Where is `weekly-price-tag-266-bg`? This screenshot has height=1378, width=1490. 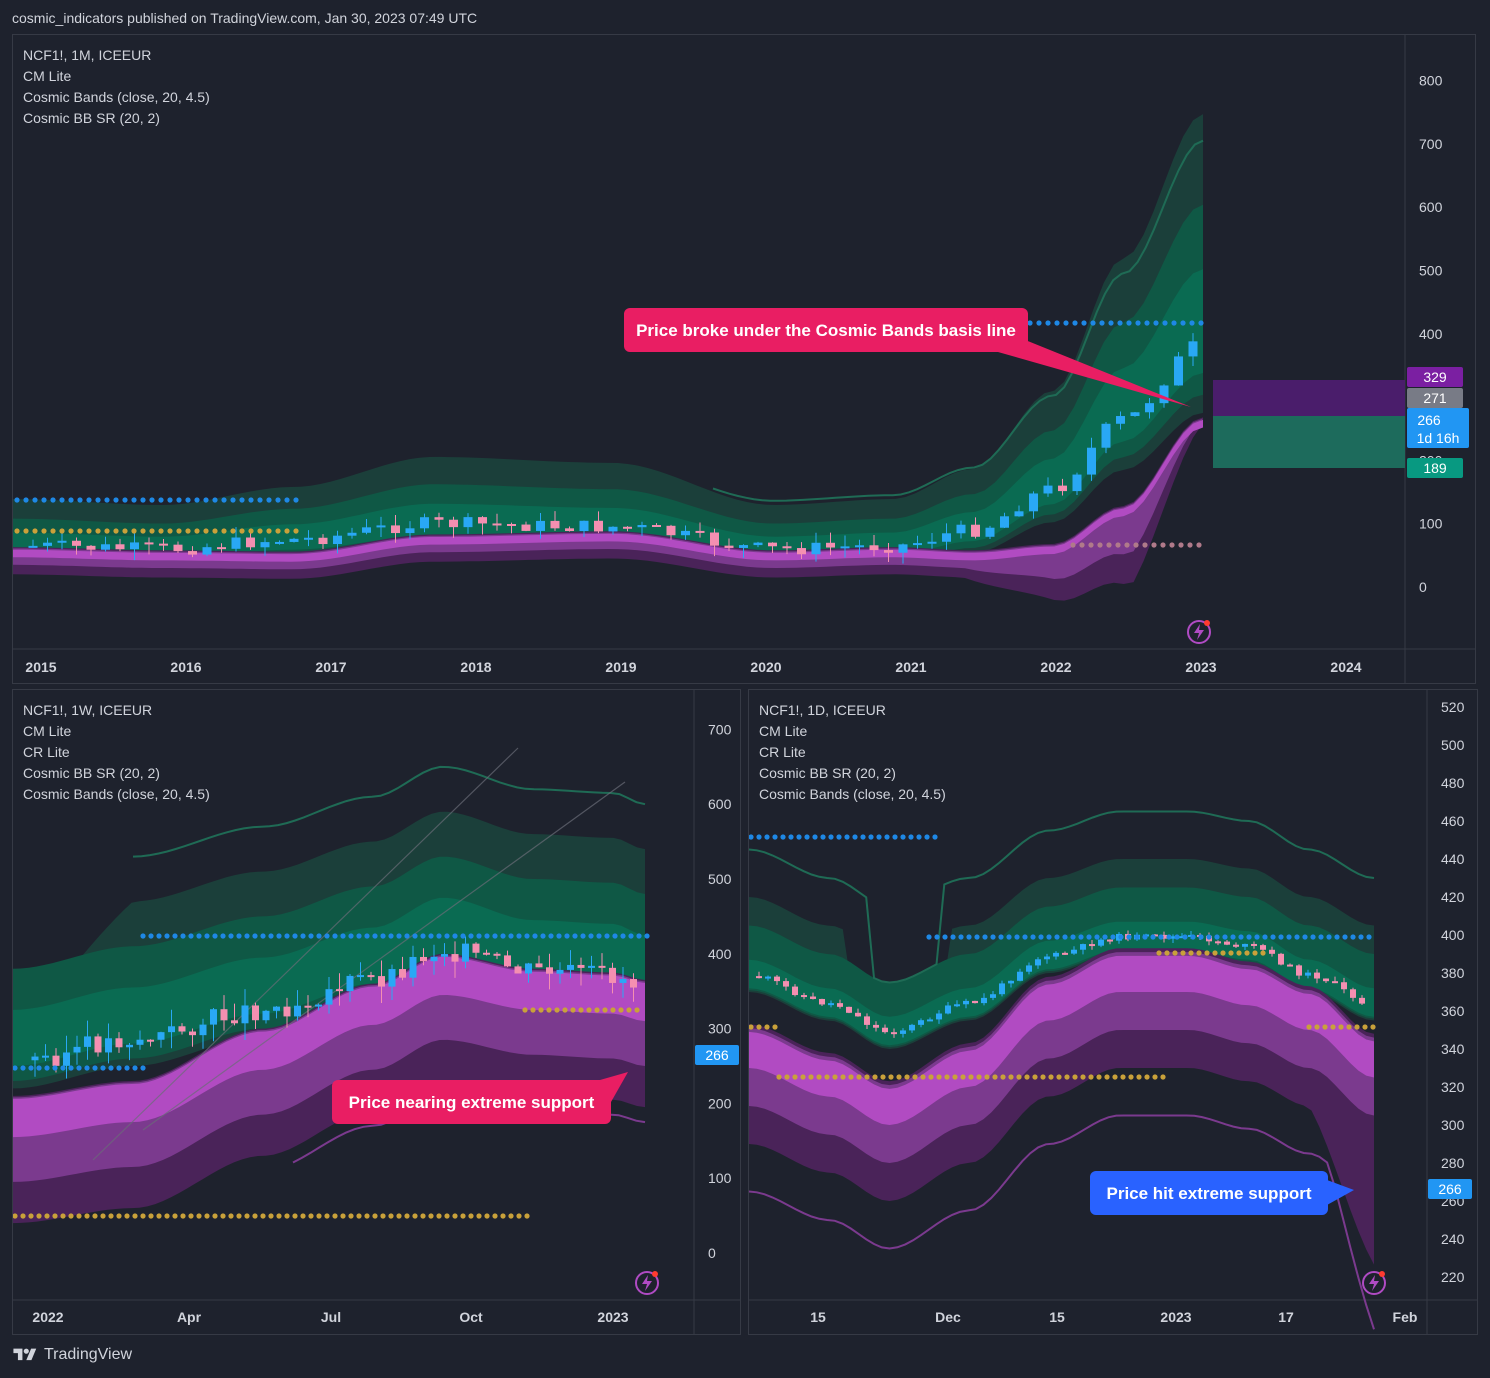 weekly-price-tag-266-bg is located at coordinates (717, 1055).